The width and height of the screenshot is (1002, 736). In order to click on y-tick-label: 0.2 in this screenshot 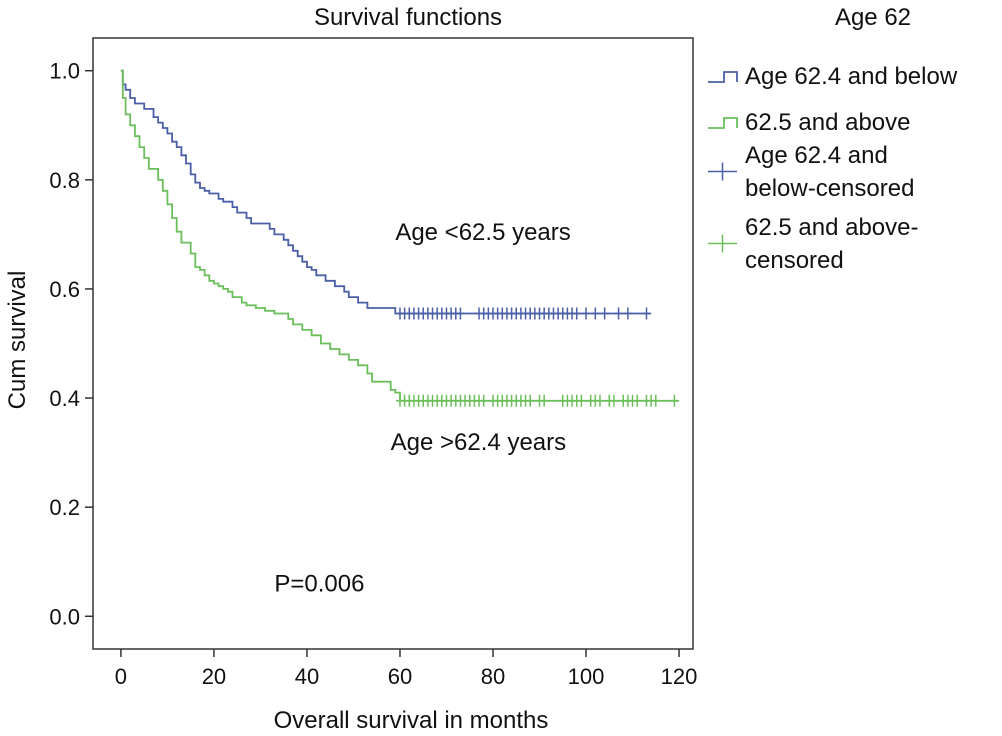, I will do `click(64, 507)`.